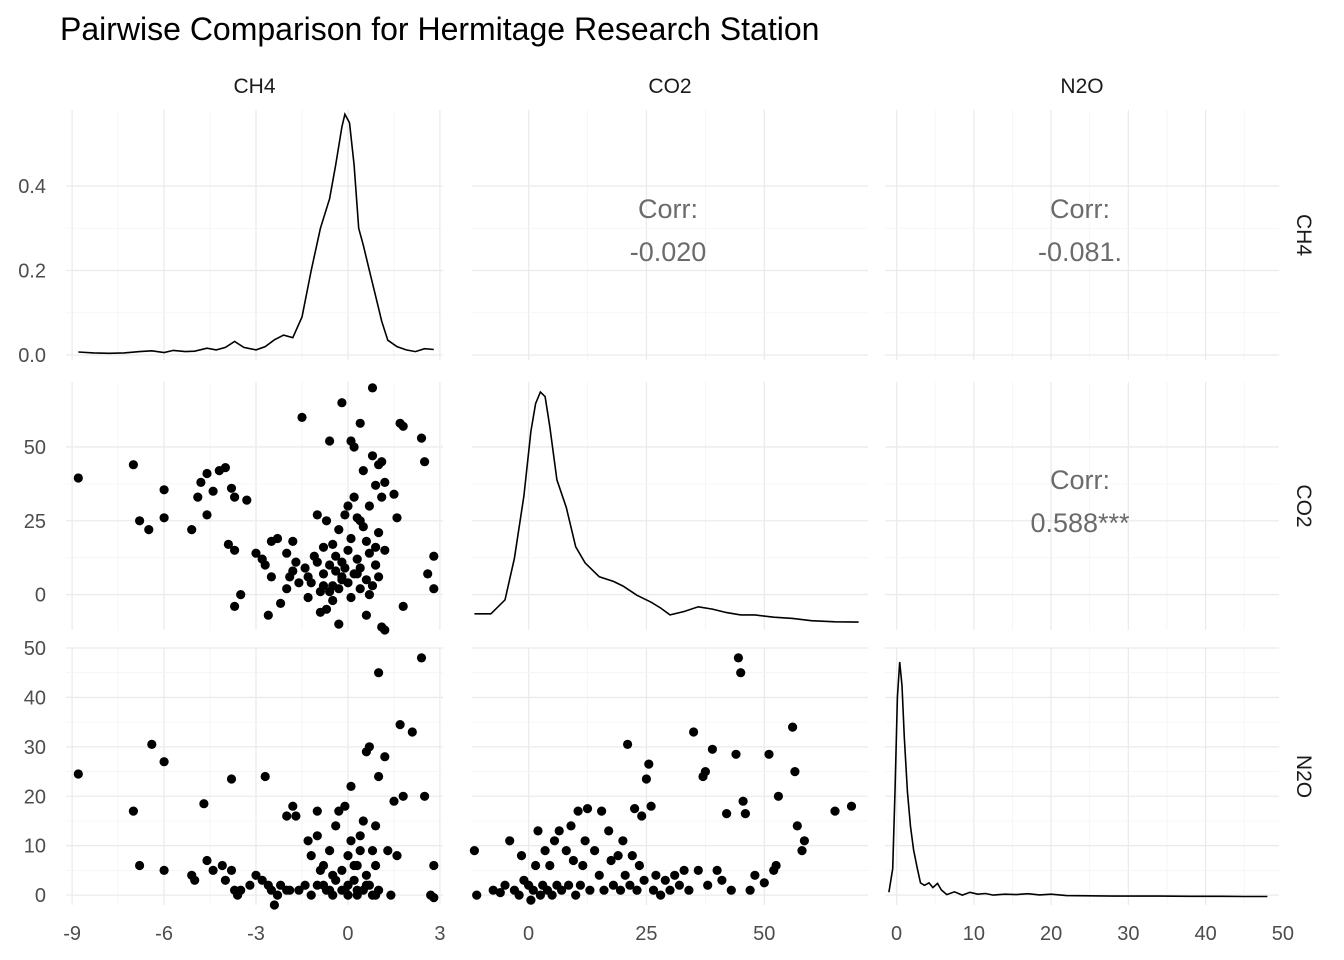 This screenshot has width=1344, height=960. I want to click on y-tick-label: 0, so click(40, 896).